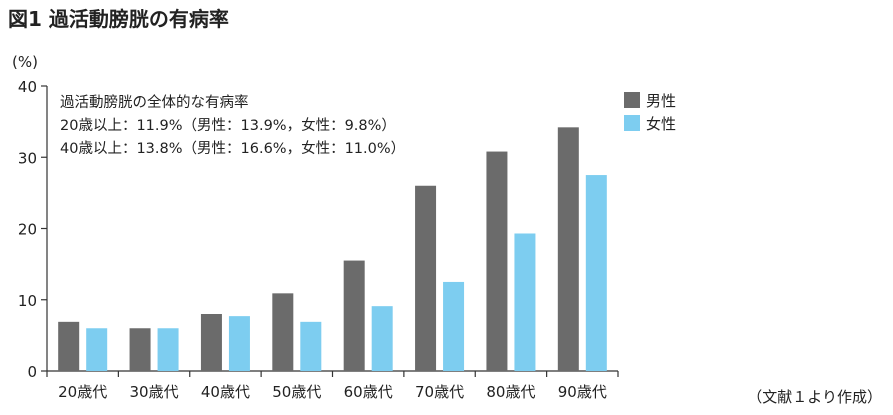 This screenshot has height=415, width=893. I want to click on legend-label-female: 女性, so click(661, 124).